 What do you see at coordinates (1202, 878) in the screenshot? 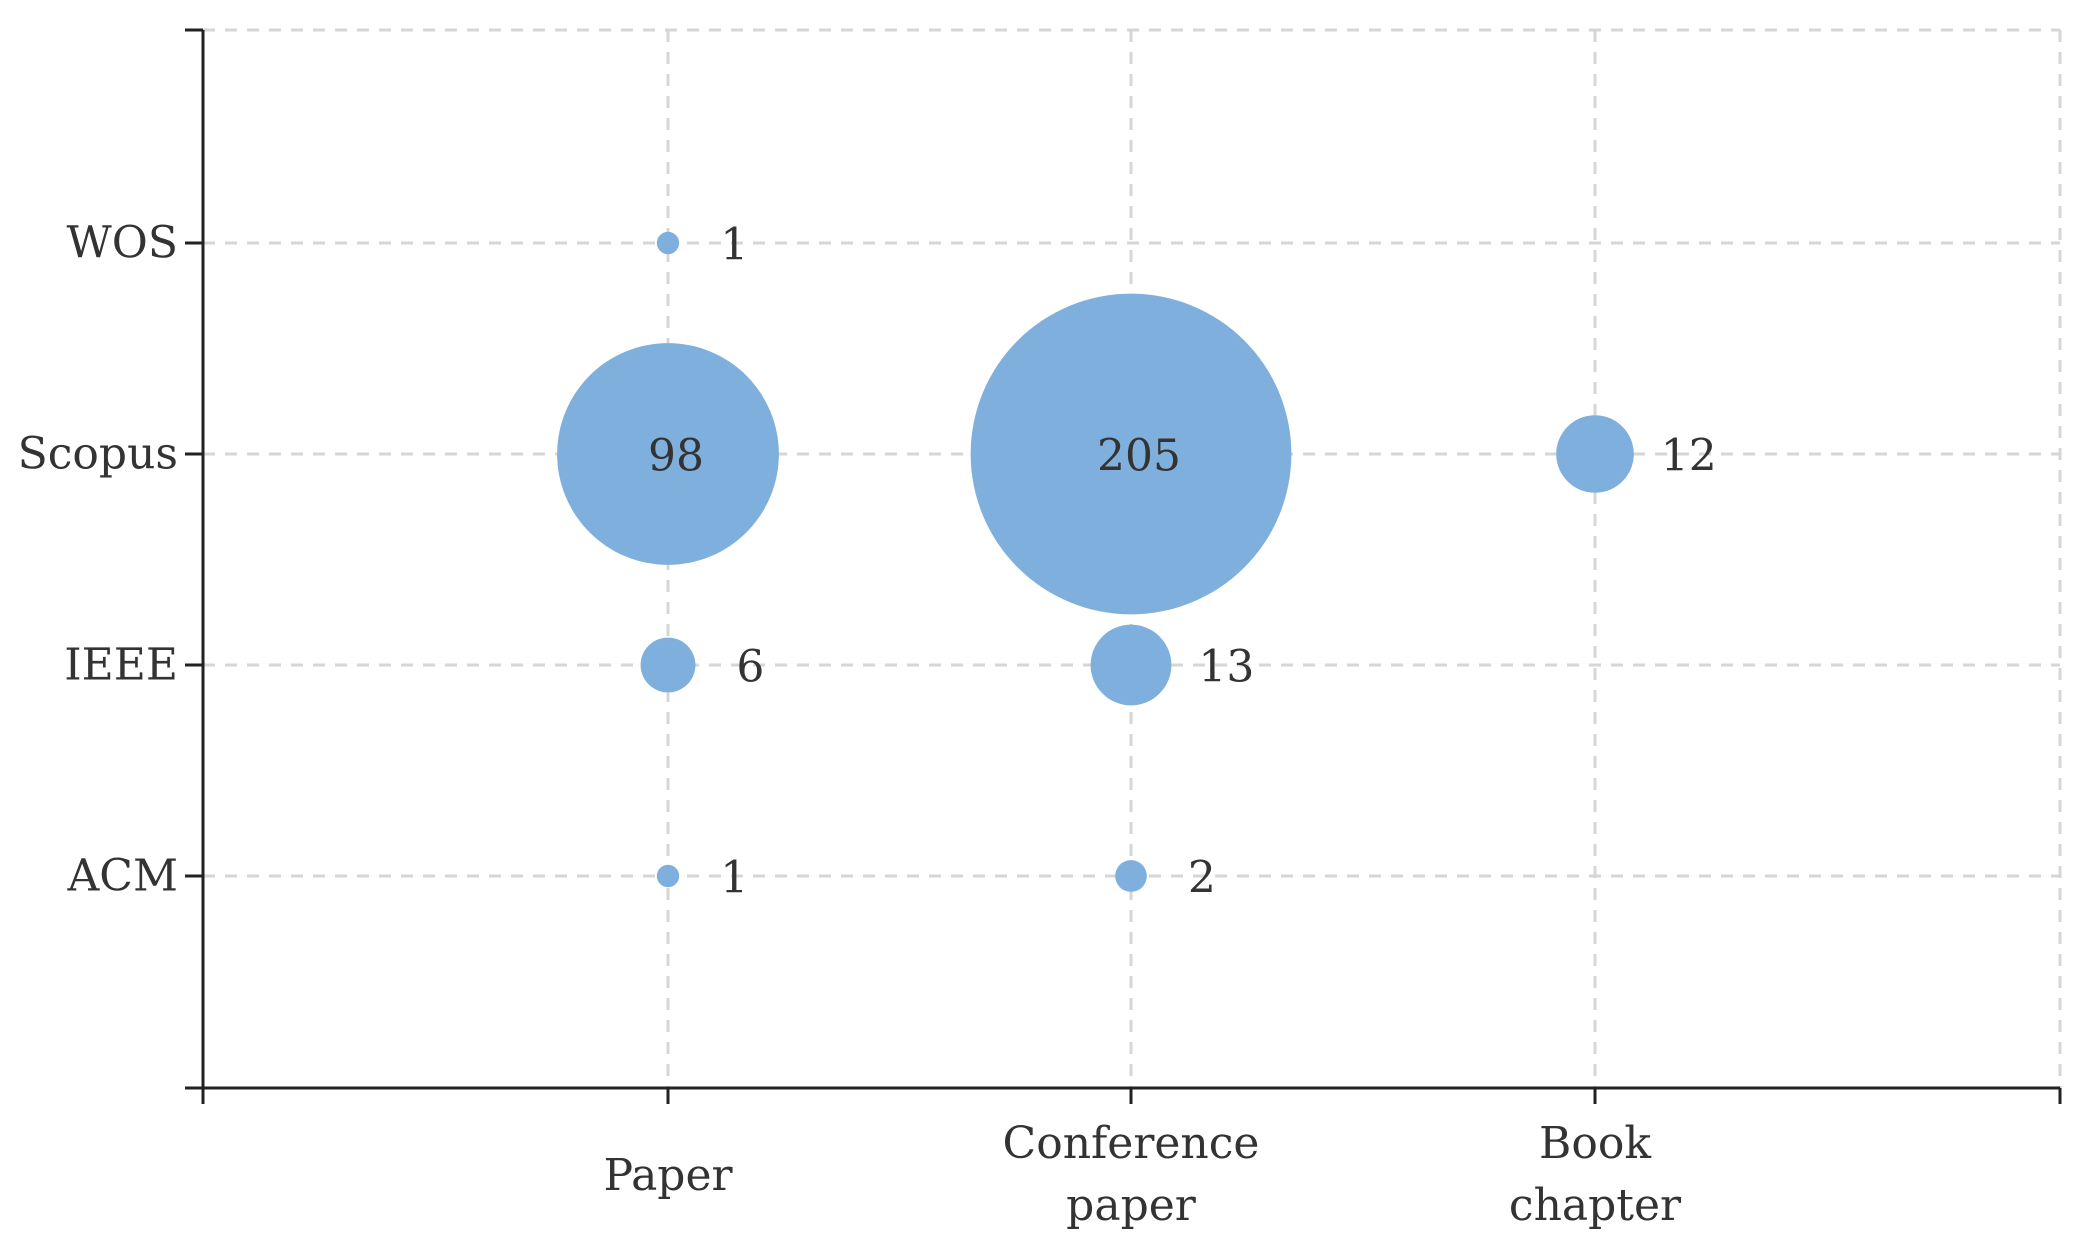
I see `bubble-value-label: 2` at bounding box center [1202, 878].